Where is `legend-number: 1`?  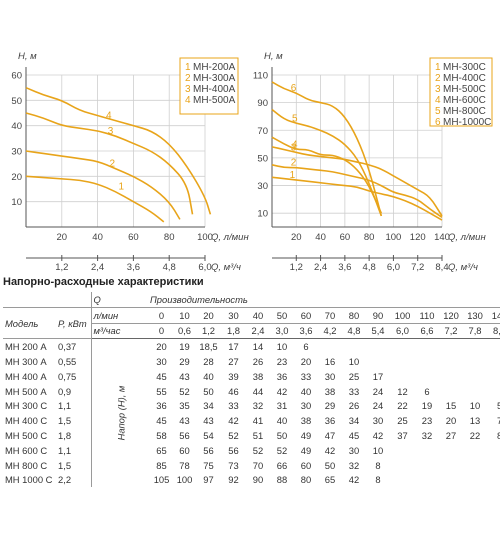 legend-number: 1 is located at coordinates (188, 67).